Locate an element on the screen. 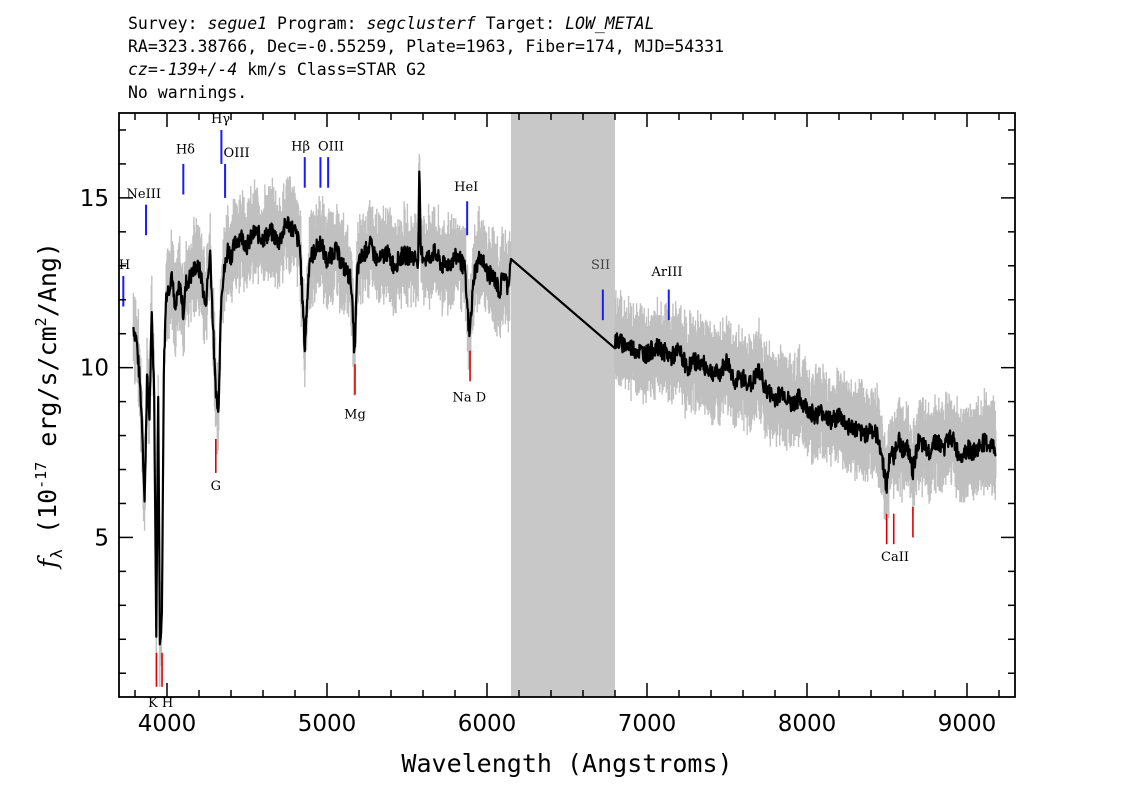 Image resolution: width=1134 pixels, height=810 pixels. survey-label: Survey: is located at coordinates (168, 23).